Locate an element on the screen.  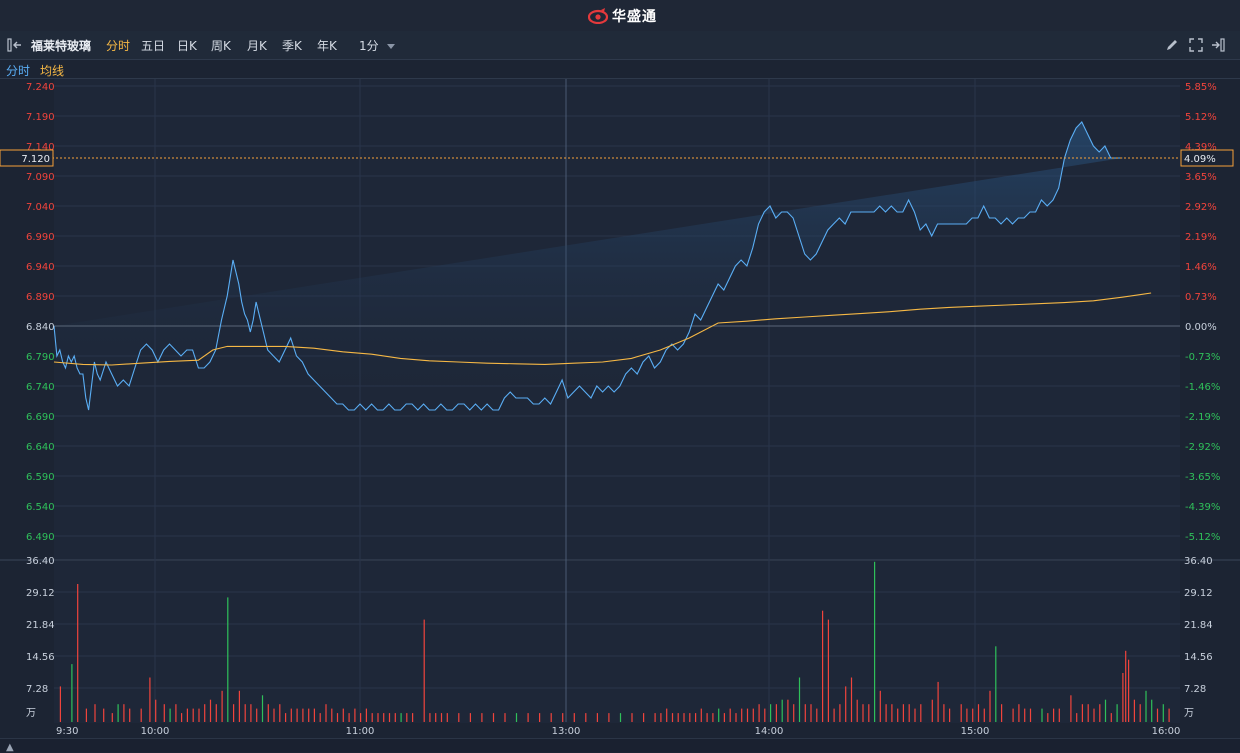
legend-row: 分时 均线 is located at coordinates (620, 69).